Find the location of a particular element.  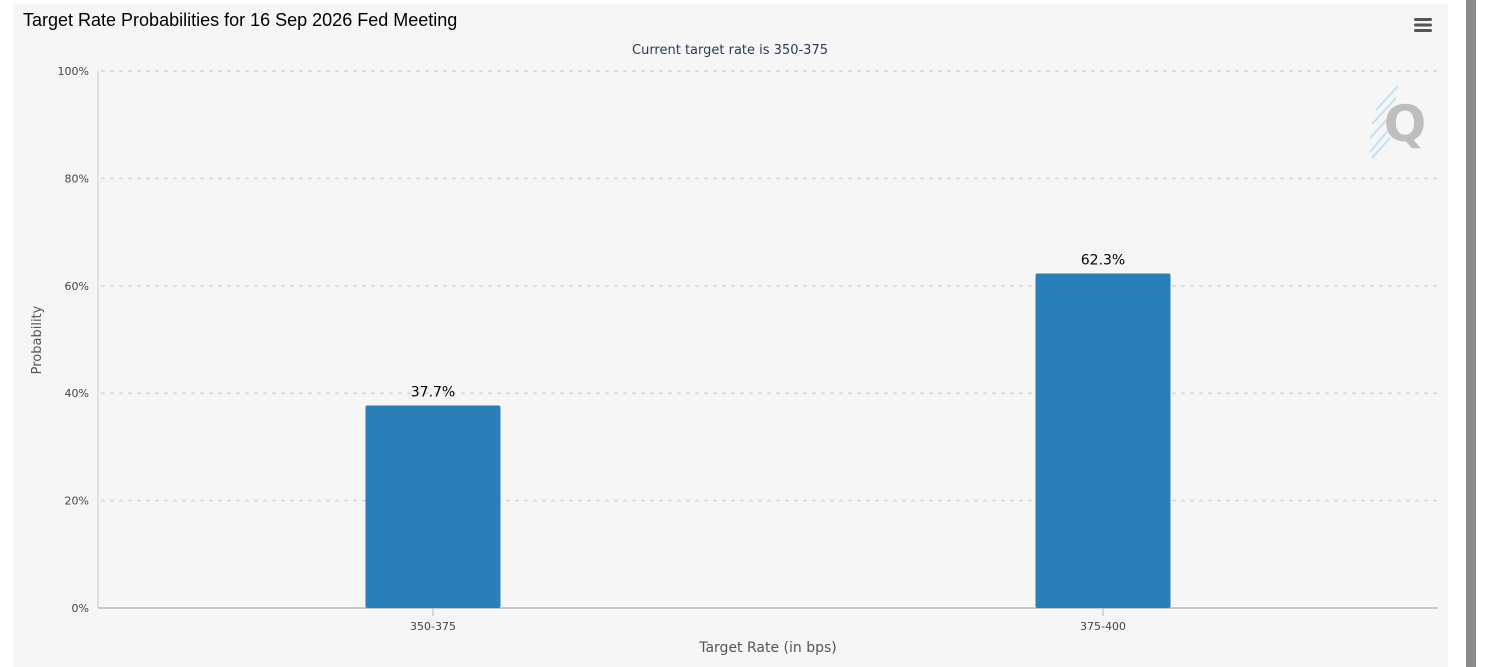

chart-subtitle: Current target rate is 350-375 is located at coordinates (730, 50).